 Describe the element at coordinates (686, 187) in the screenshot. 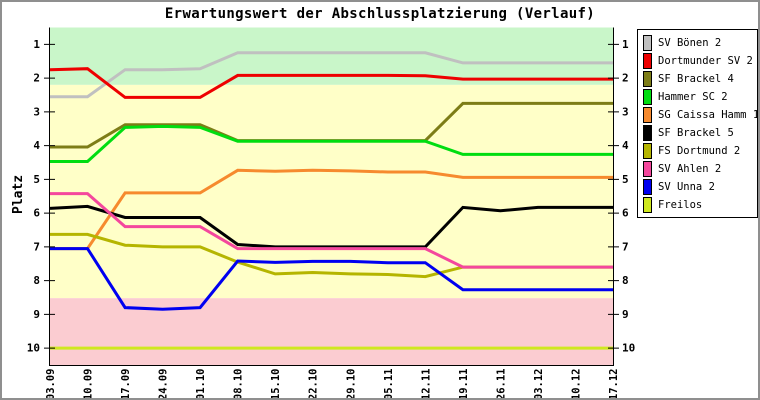

I see `legend-label: SV Unna 2` at that location.